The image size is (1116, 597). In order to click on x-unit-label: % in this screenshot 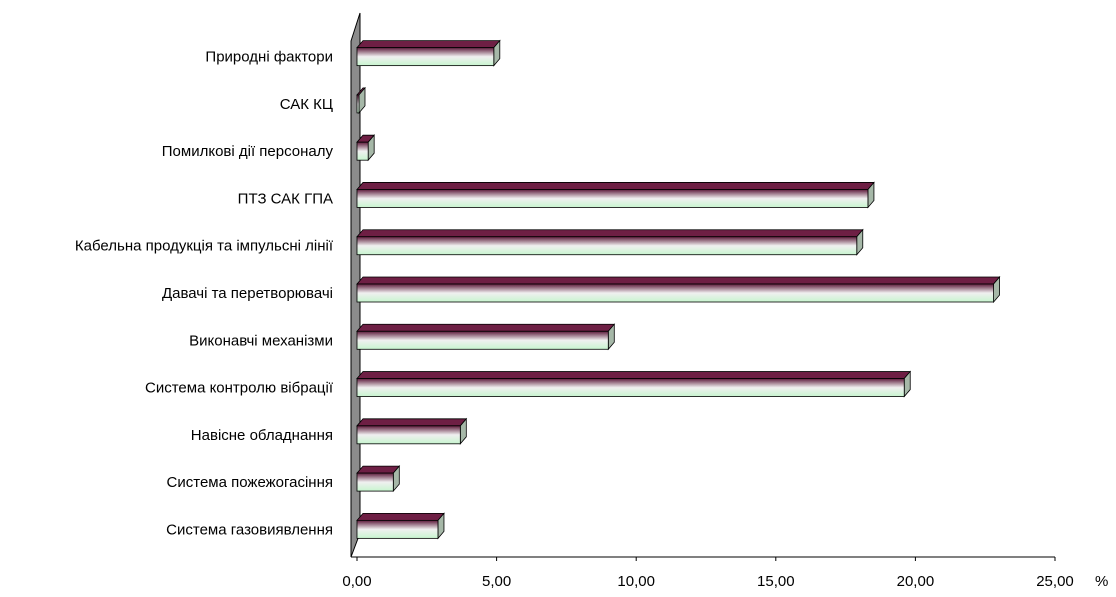, I will do `click(1101, 581)`.